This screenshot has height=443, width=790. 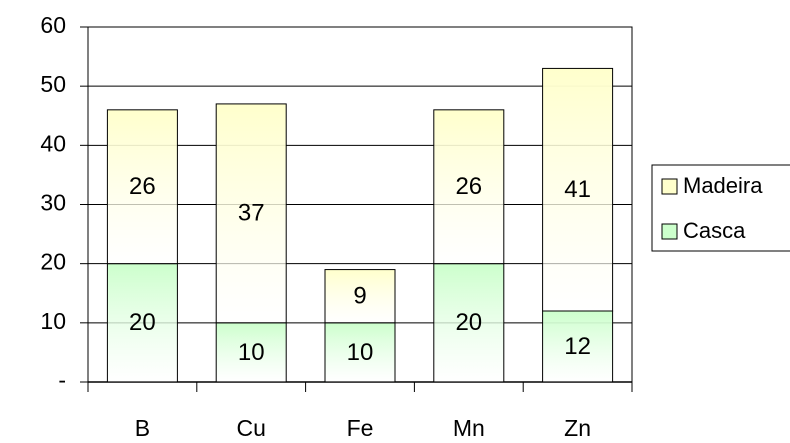 I want to click on x-tick-label: Zn, so click(x=577, y=428).